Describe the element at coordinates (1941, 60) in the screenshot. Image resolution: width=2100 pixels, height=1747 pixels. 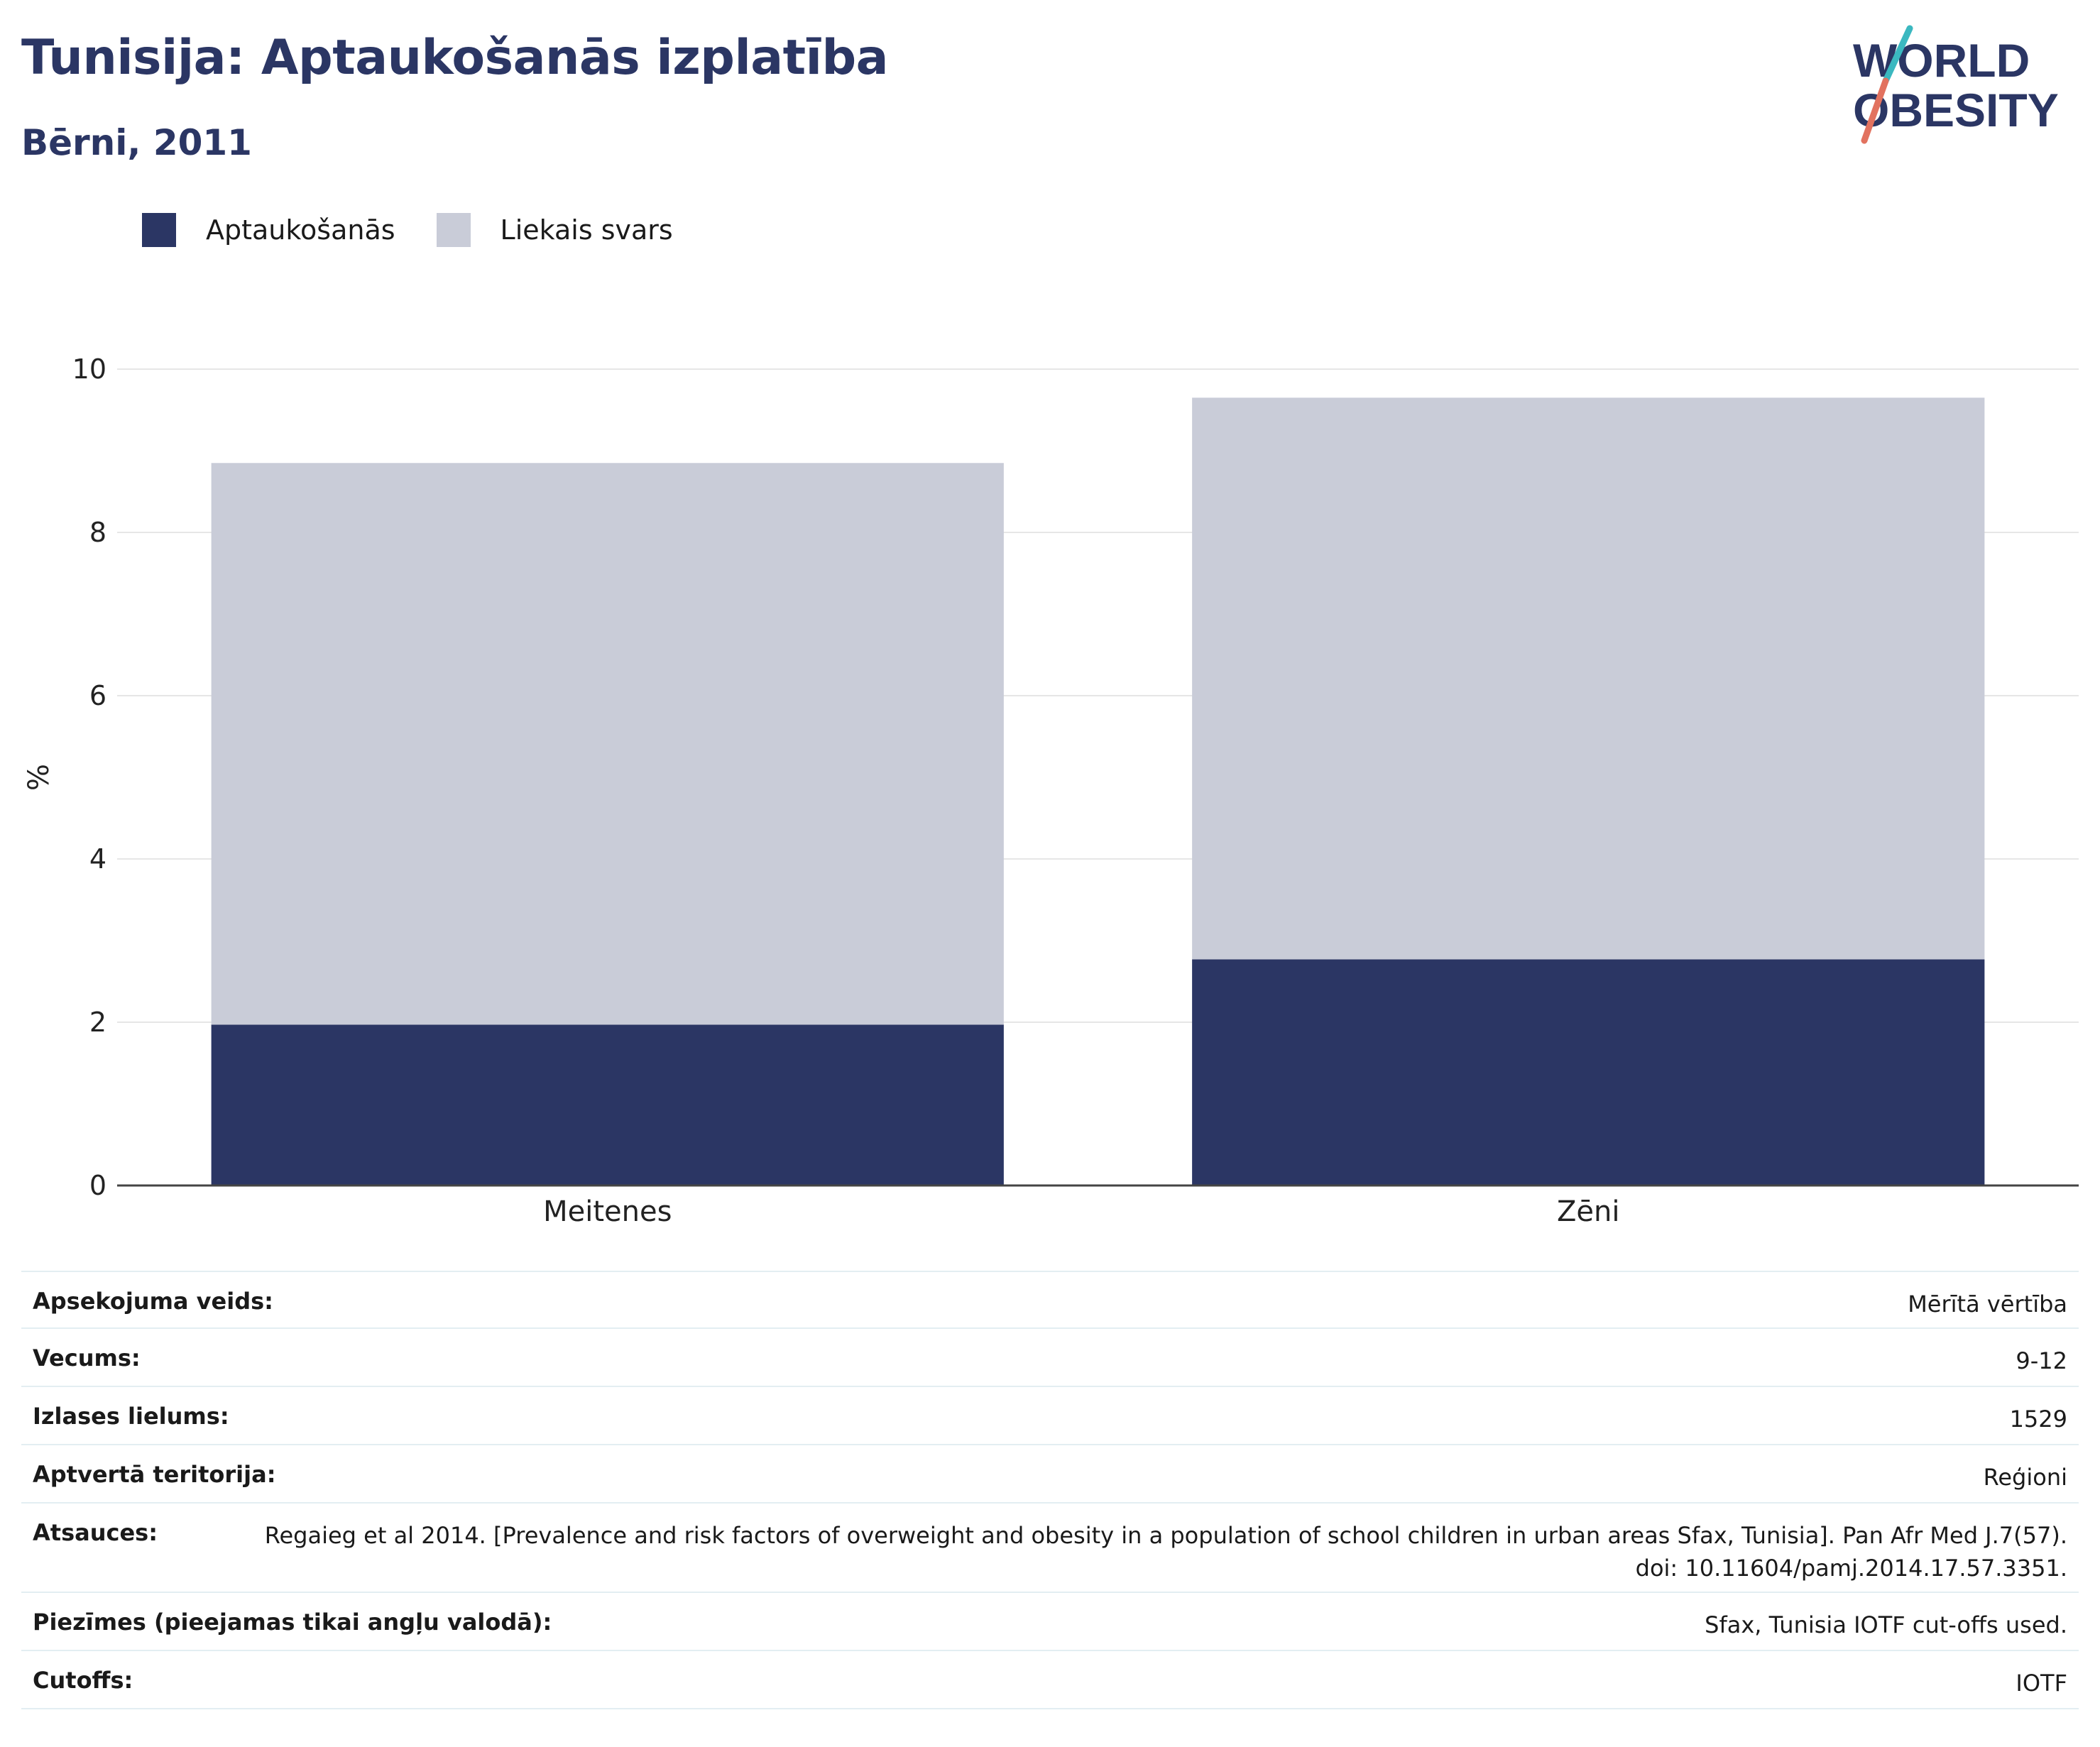
I see `svg-text: WORLD` at that location.